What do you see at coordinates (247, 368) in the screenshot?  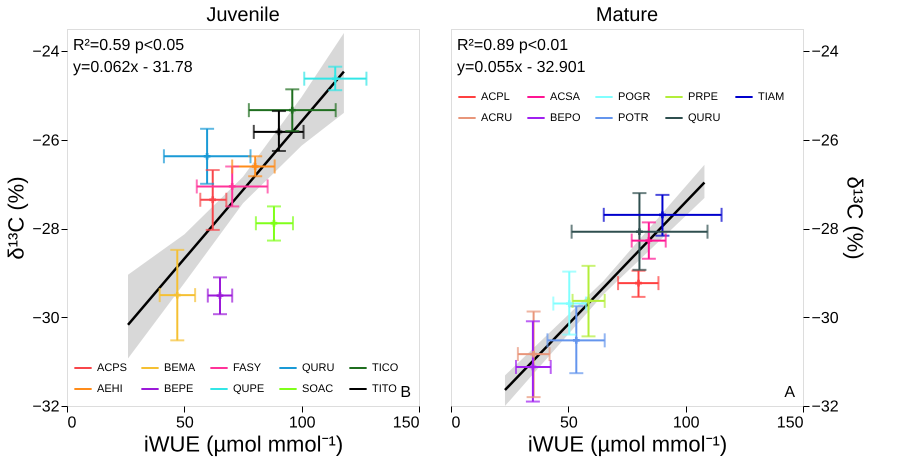 I see `legend-label: FASY` at bounding box center [247, 368].